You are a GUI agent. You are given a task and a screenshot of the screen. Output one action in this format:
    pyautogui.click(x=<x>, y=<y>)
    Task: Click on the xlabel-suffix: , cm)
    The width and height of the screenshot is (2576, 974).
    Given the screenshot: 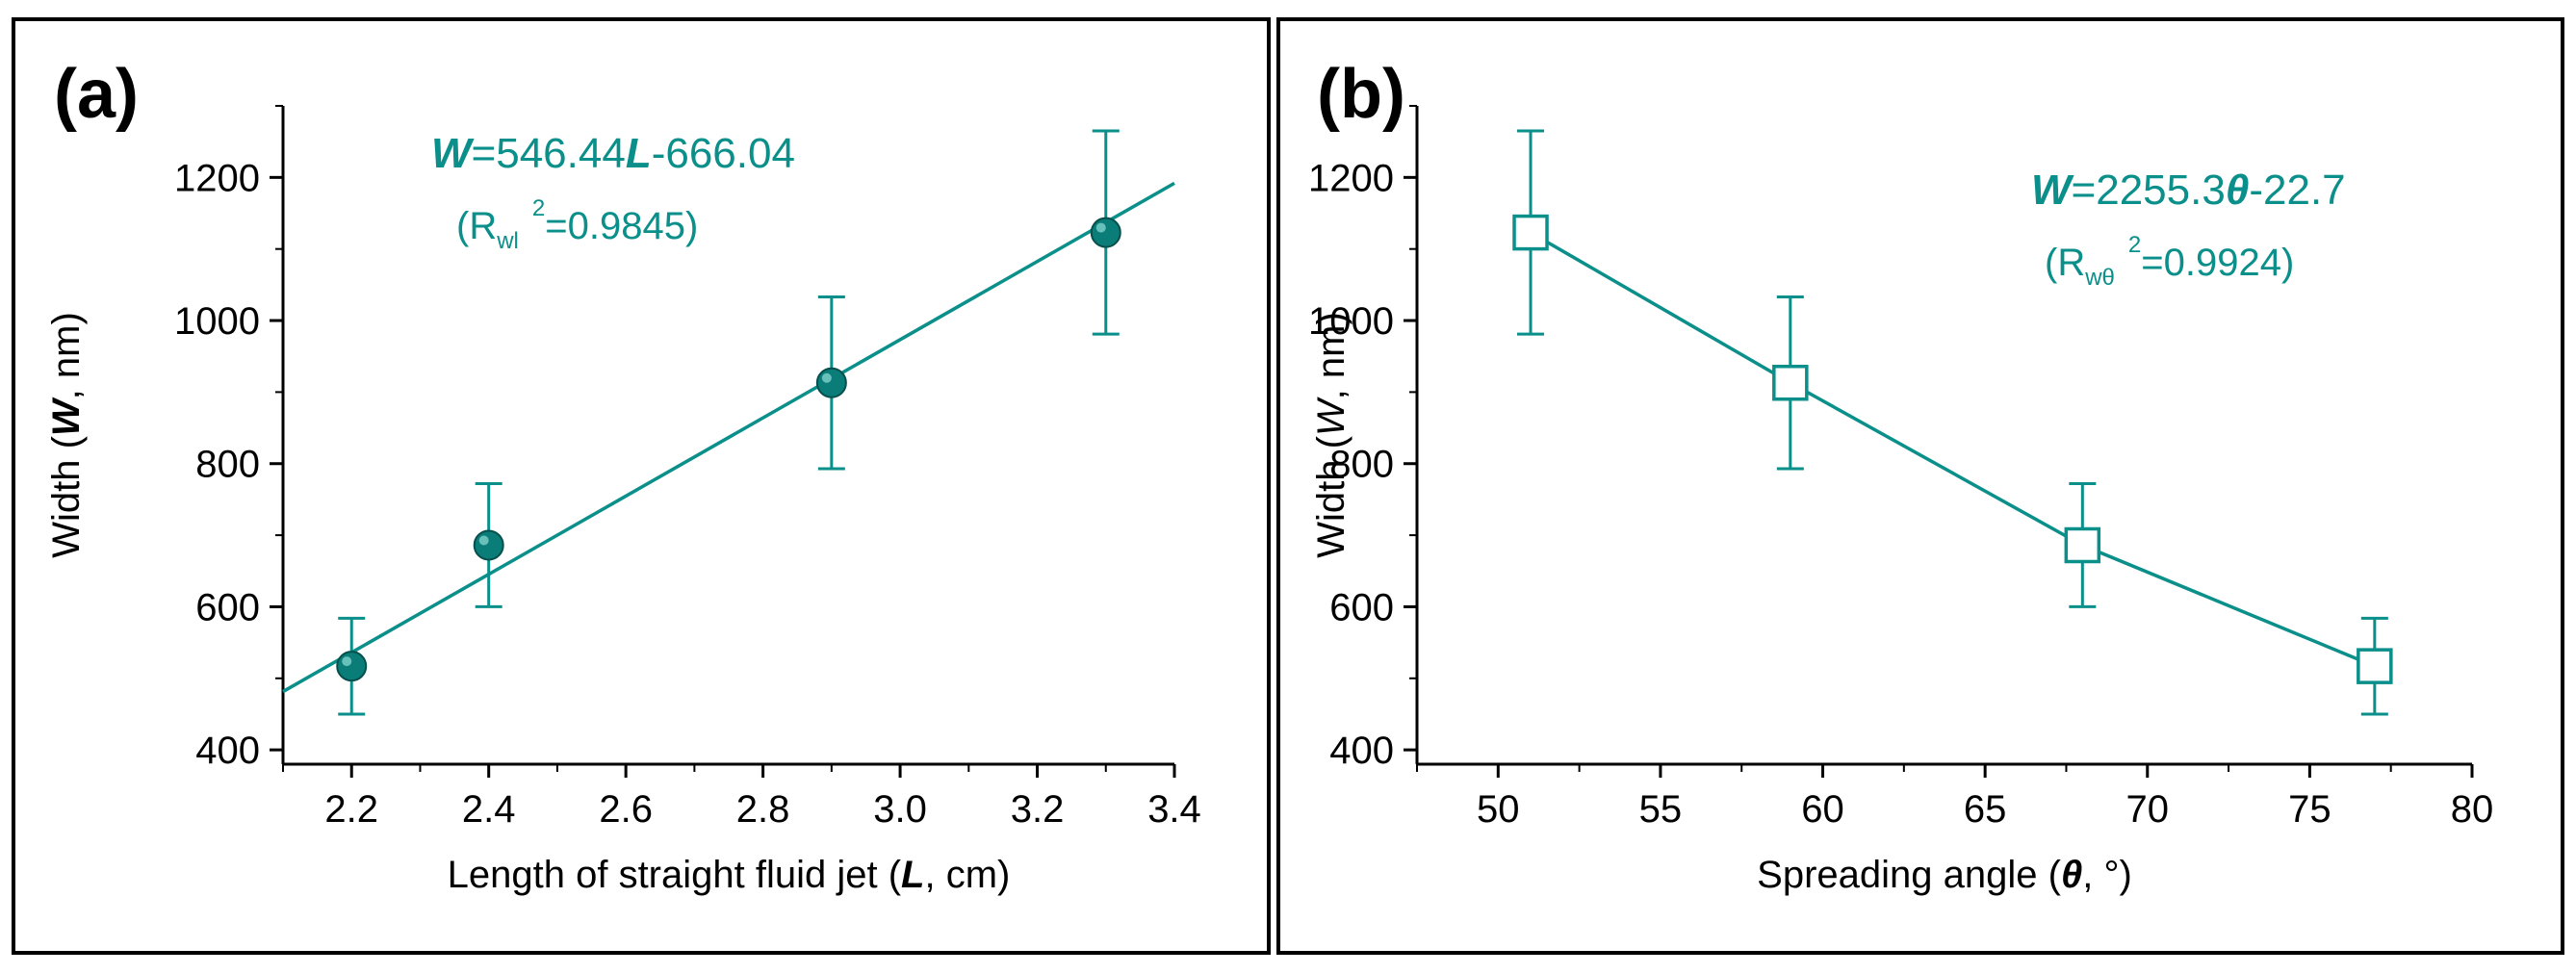 What is the action you would take?
    pyautogui.click(x=967, y=875)
    